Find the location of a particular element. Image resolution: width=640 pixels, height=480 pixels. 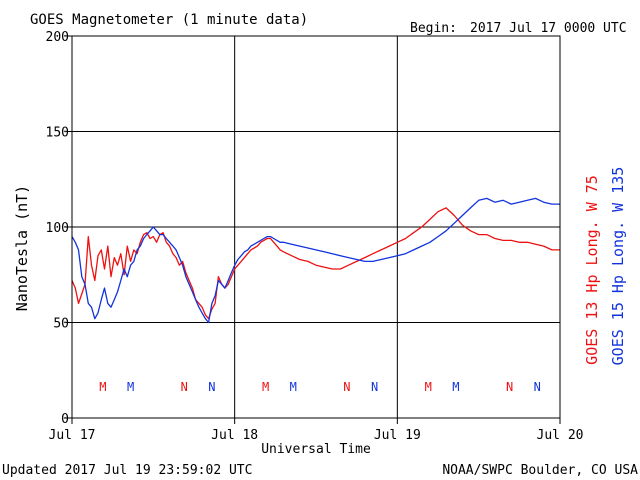

begin-label: Begin: is located at coordinates (433, 28).